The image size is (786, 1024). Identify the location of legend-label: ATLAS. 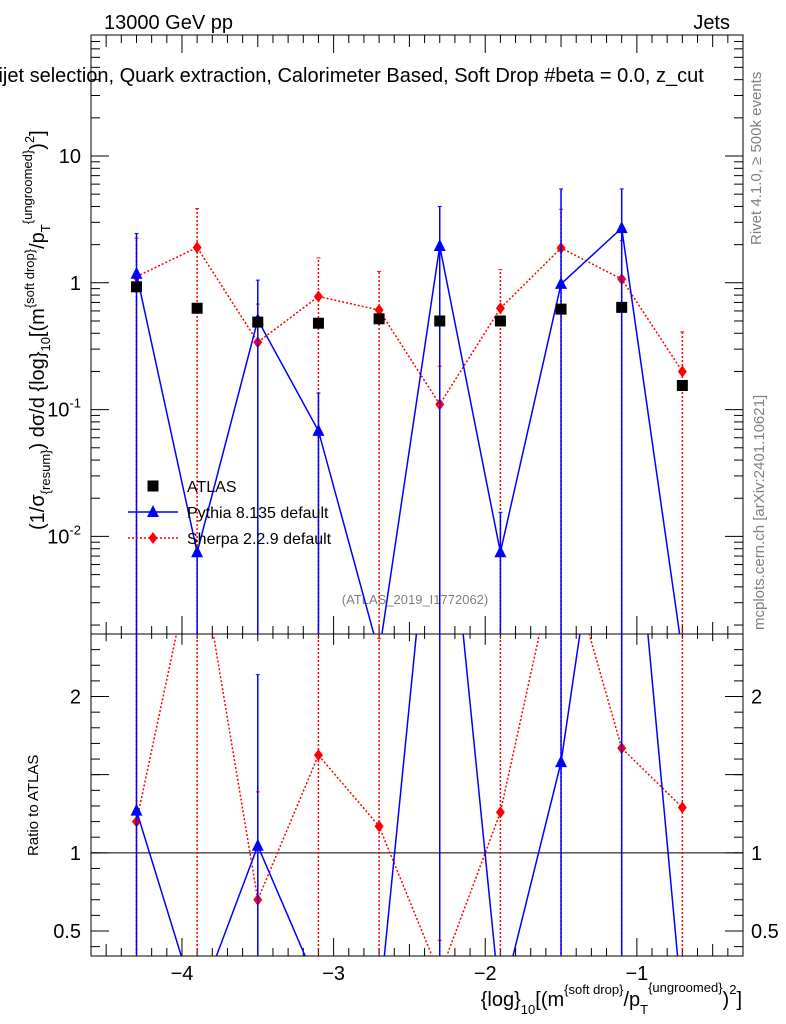
(212, 487).